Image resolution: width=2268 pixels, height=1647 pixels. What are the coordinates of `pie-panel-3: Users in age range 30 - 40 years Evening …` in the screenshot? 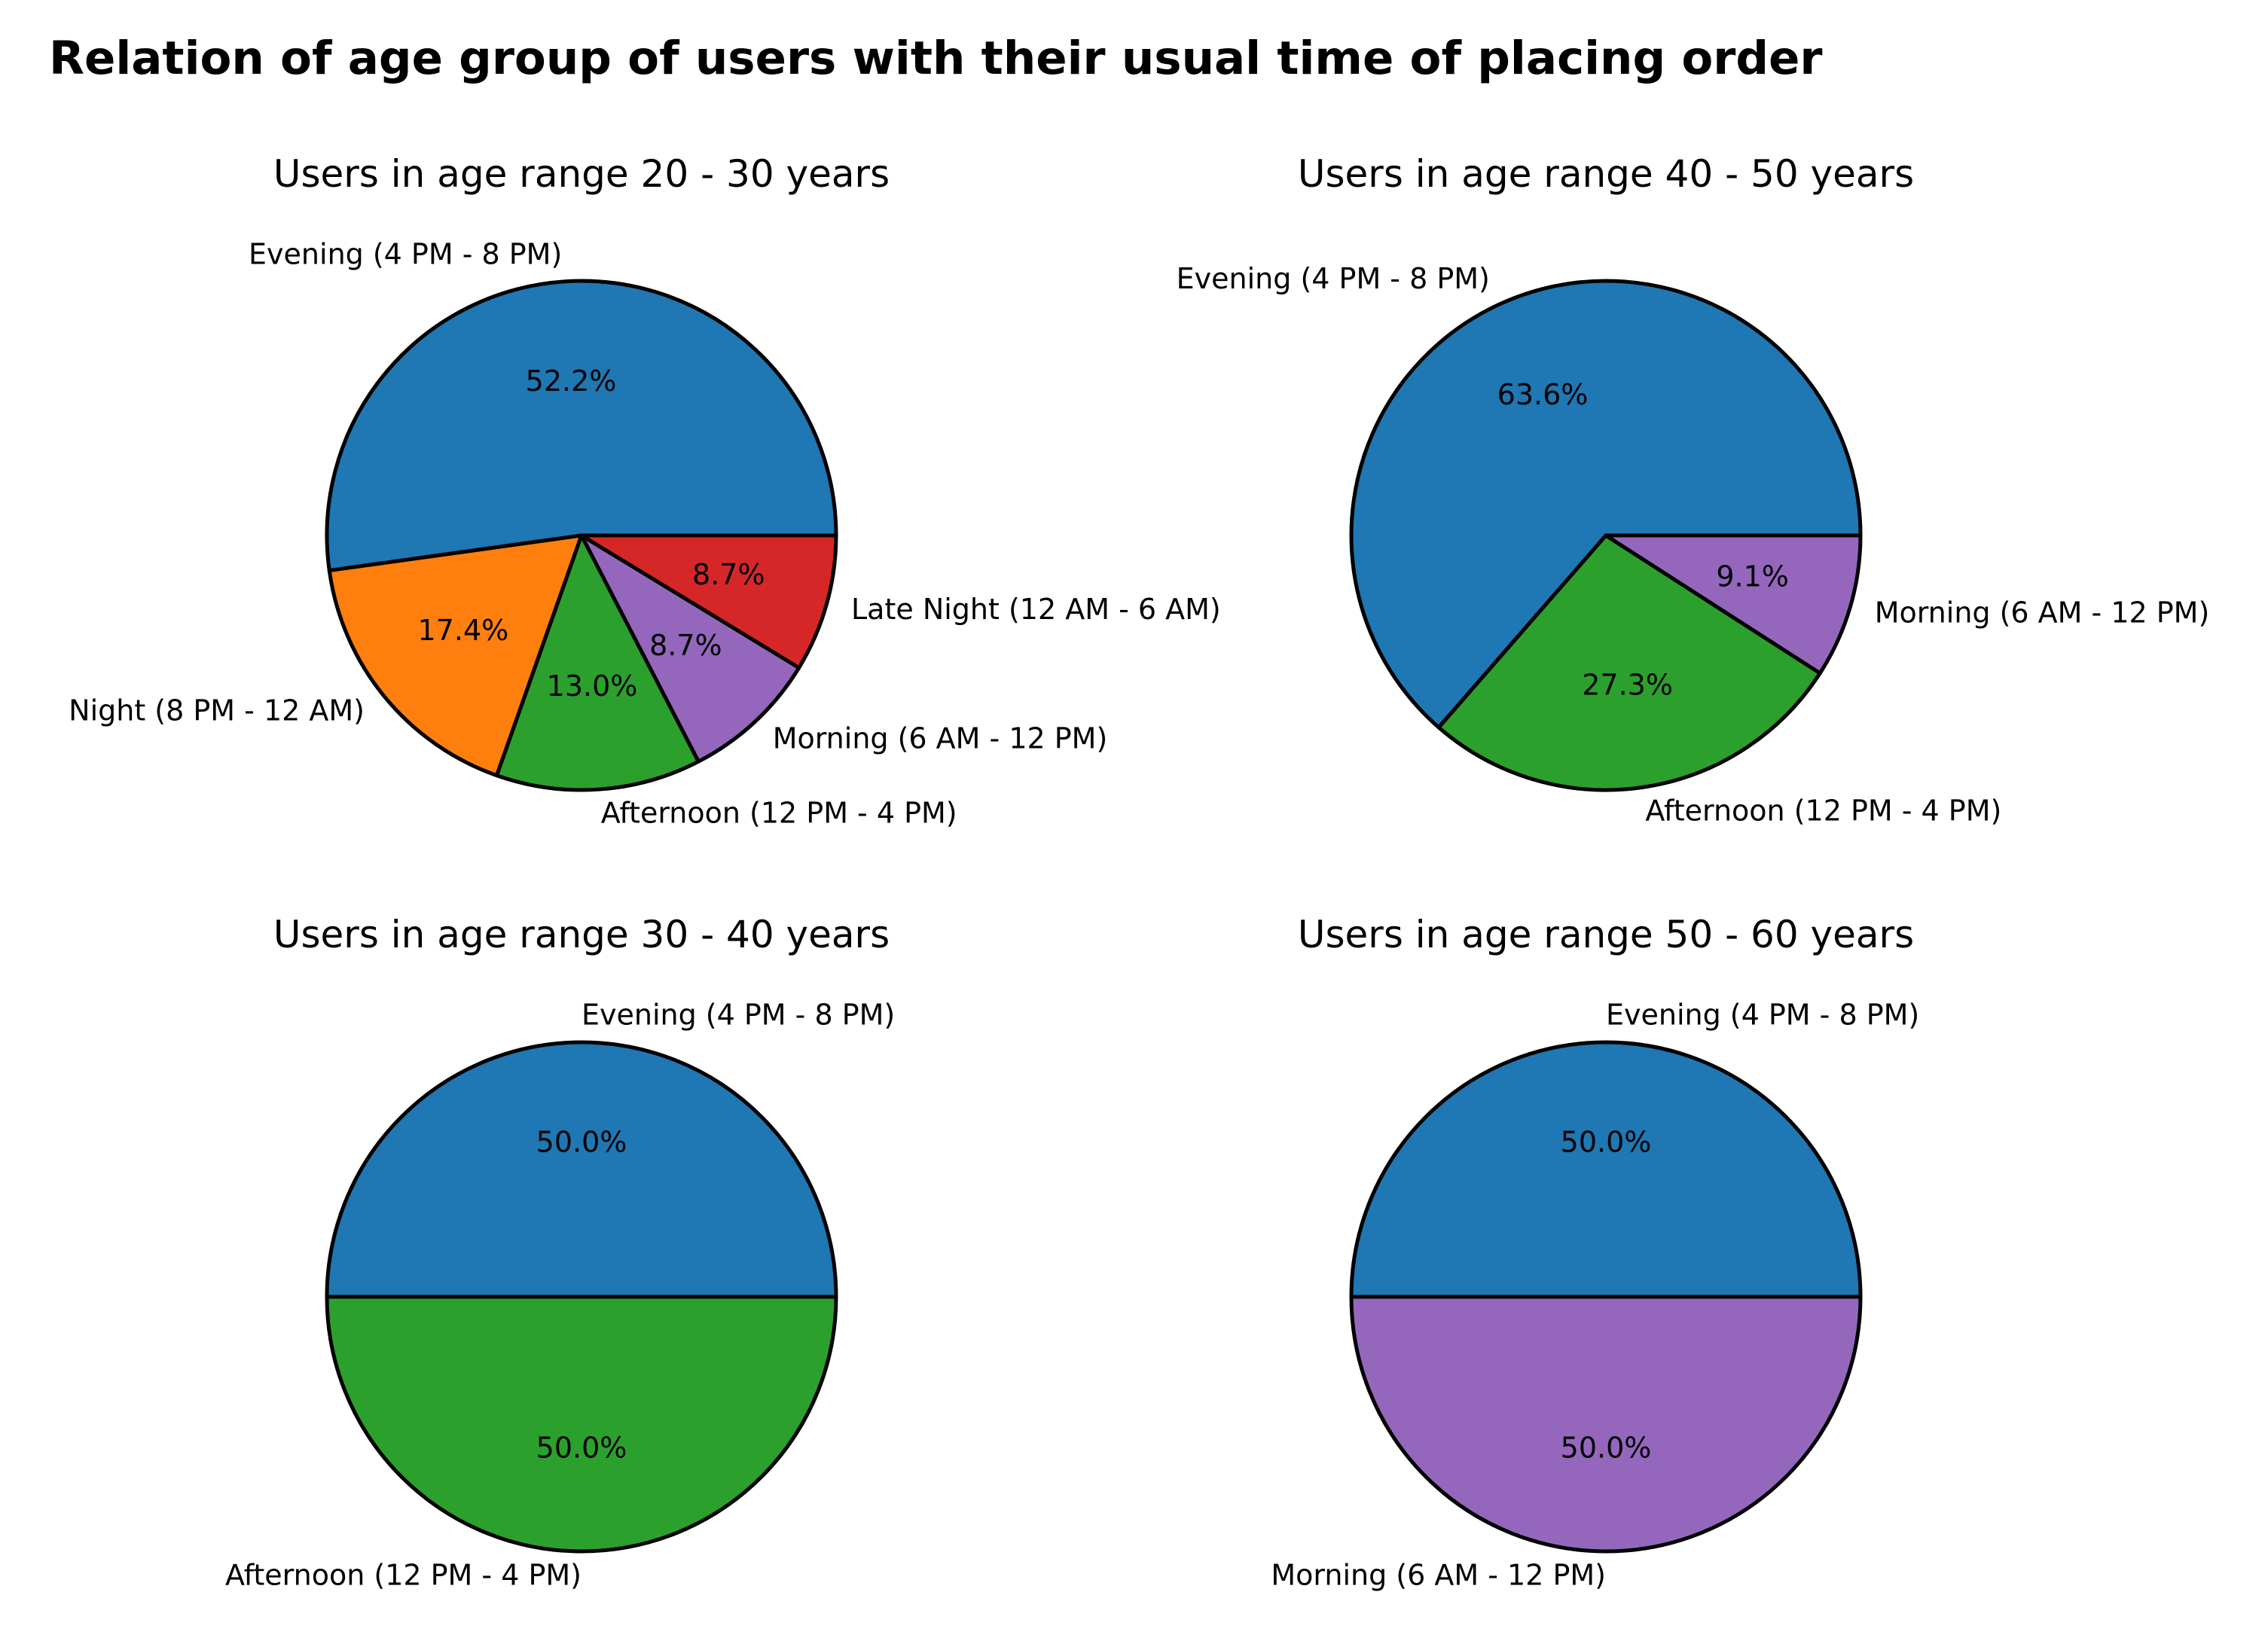 It's located at (560, 1252).